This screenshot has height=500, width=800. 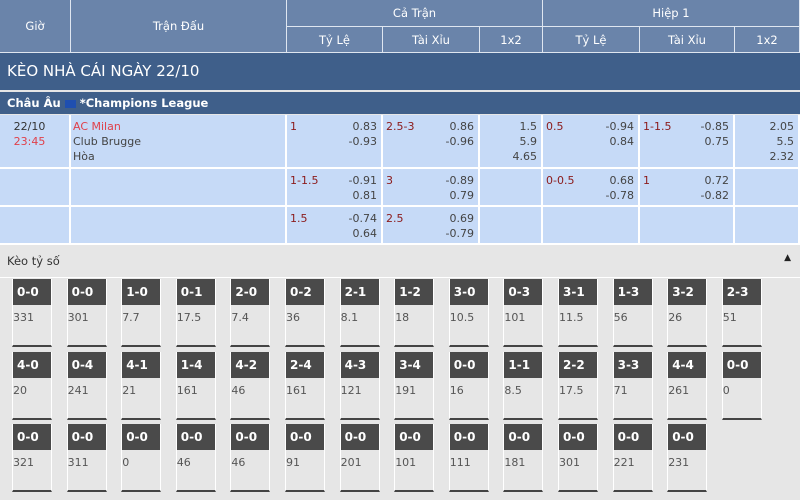 What do you see at coordinates (578, 313) in the screenshot?
I see `score-card: 3-1 11.5` at bounding box center [578, 313].